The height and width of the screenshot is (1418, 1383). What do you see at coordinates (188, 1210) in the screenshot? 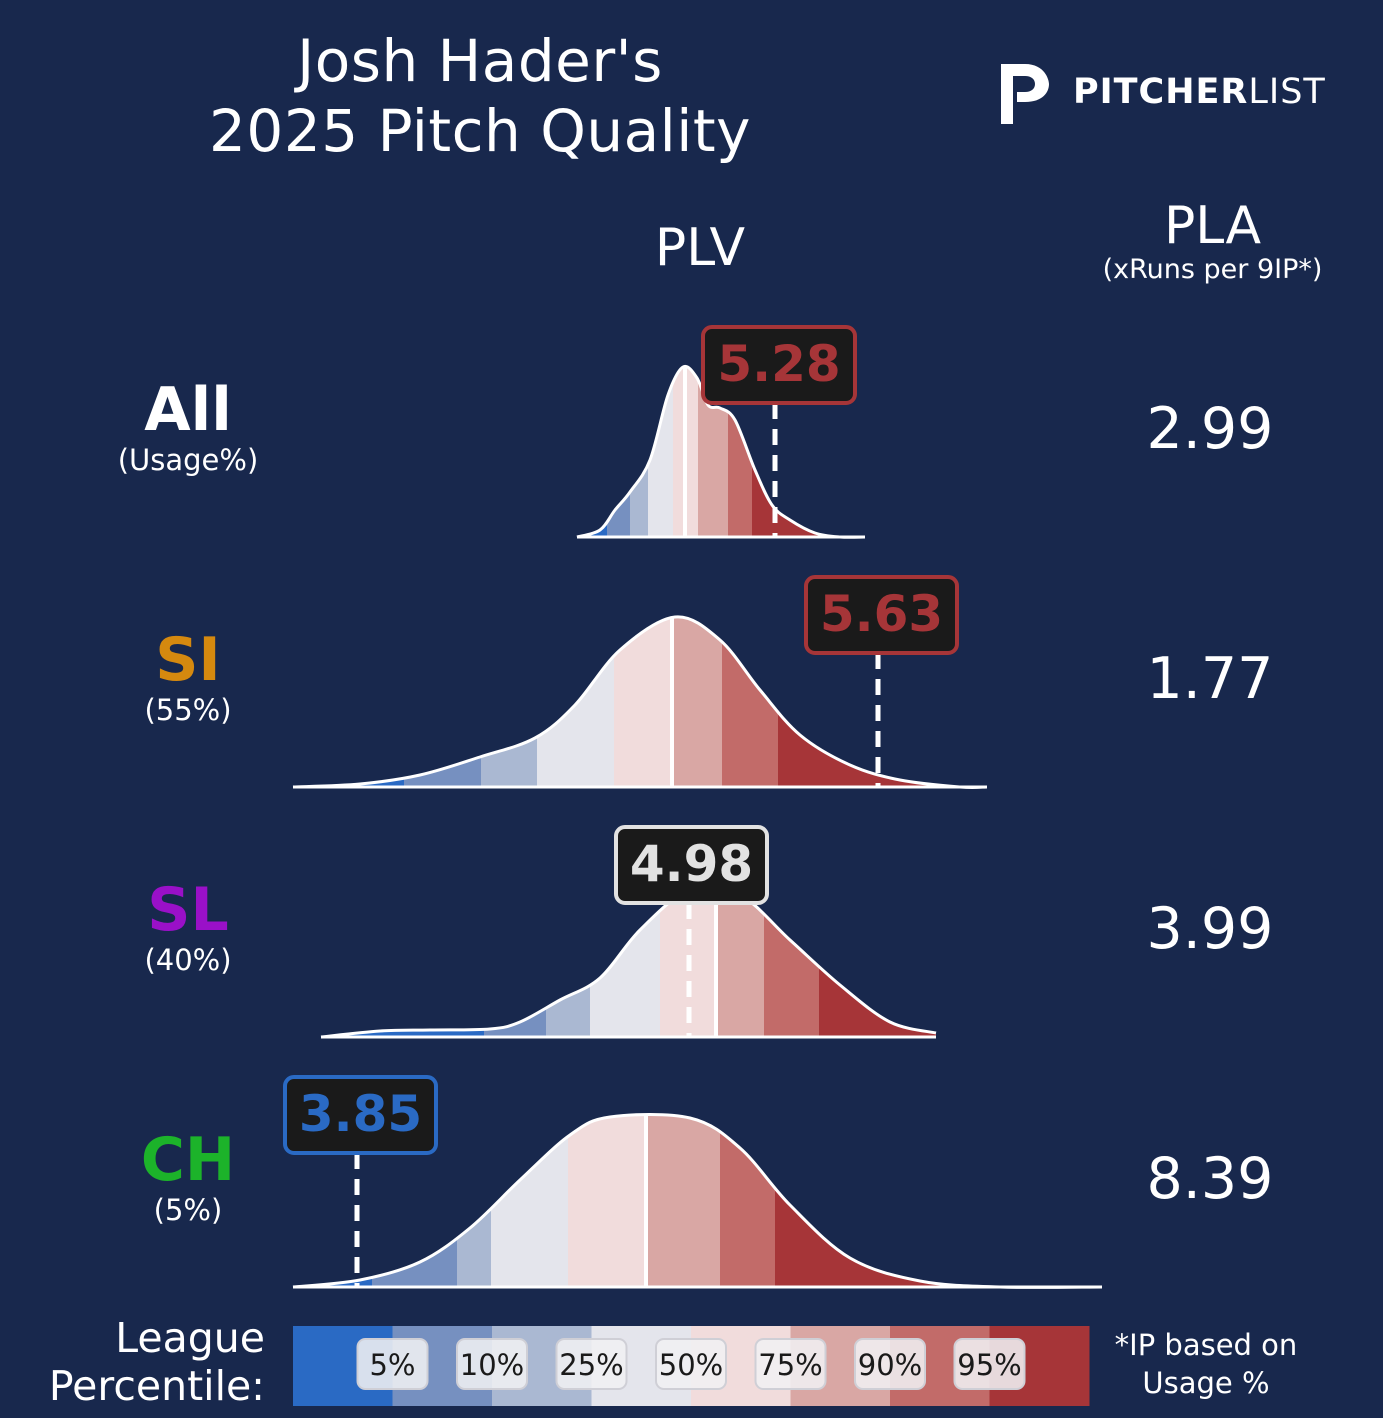
I see `usage-ch: (5%)` at bounding box center [188, 1210].